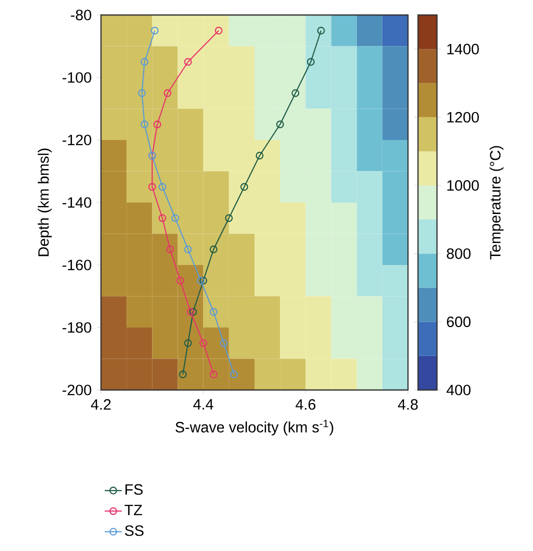 The image size is (533, 551). What do you see at coordinates (77, 390) in the screenshot?
I see `y-tick-label: -200` at bounding box center [77, 390].